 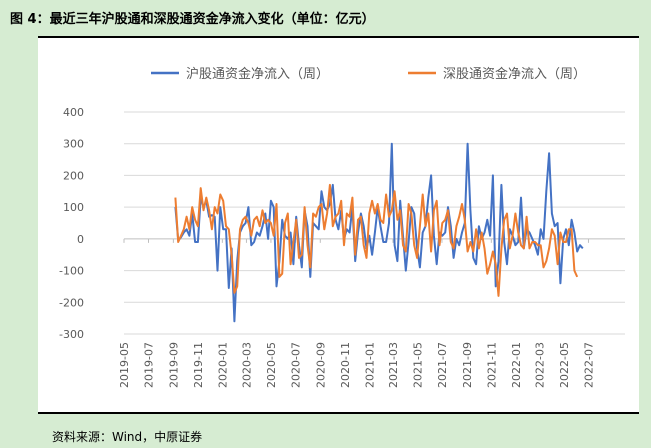 I want to click on x-tick-label: 2020-11, so click(x=345, y=365).